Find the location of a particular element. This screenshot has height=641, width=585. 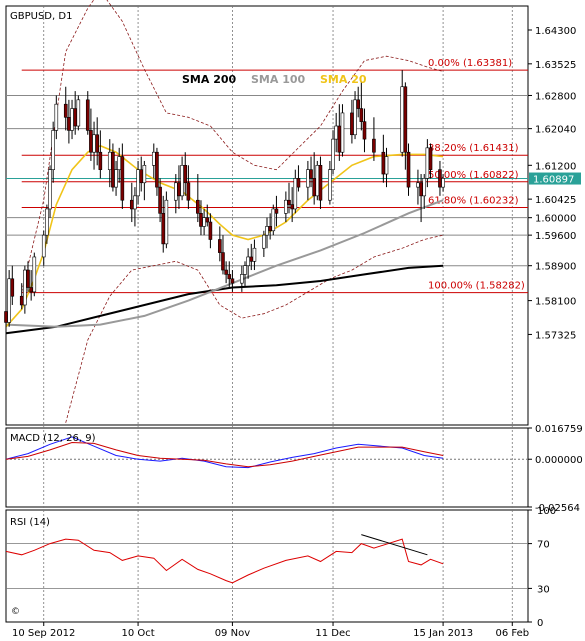

date-label: 11 Dec is located at coordinates (332, 633).